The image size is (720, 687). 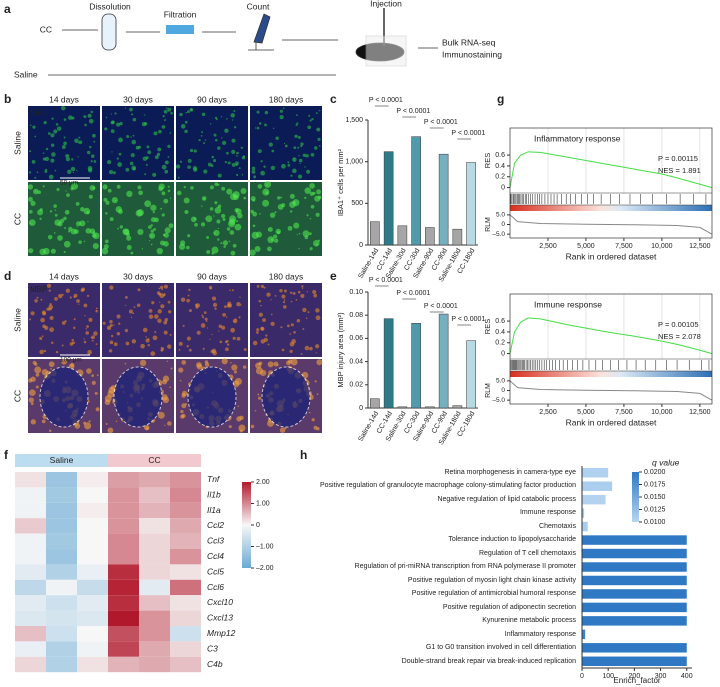 What do you see at coordinates (666, 462) in the screenshot?
I see `legend-title: q value` at bounding box center [666, 462].